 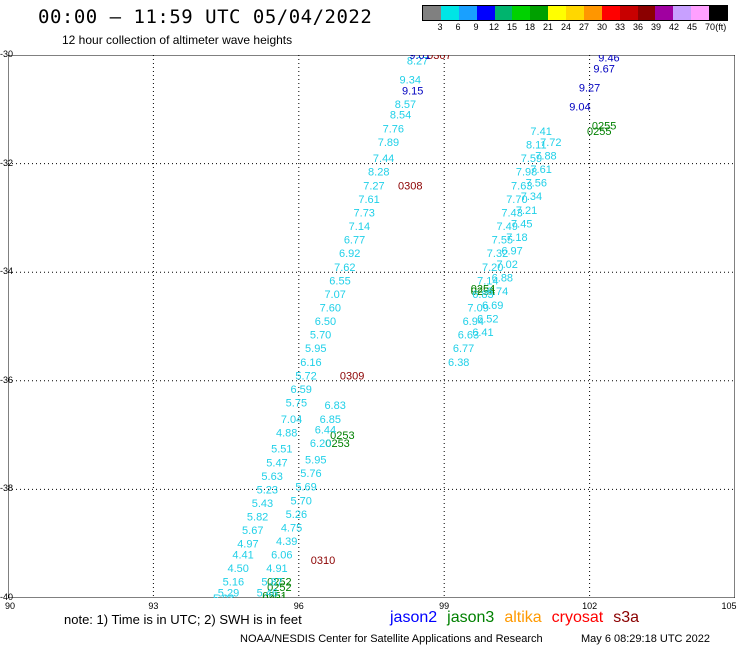 I want to click on wave-height-label: 7.49, so click(x=506, y=227).